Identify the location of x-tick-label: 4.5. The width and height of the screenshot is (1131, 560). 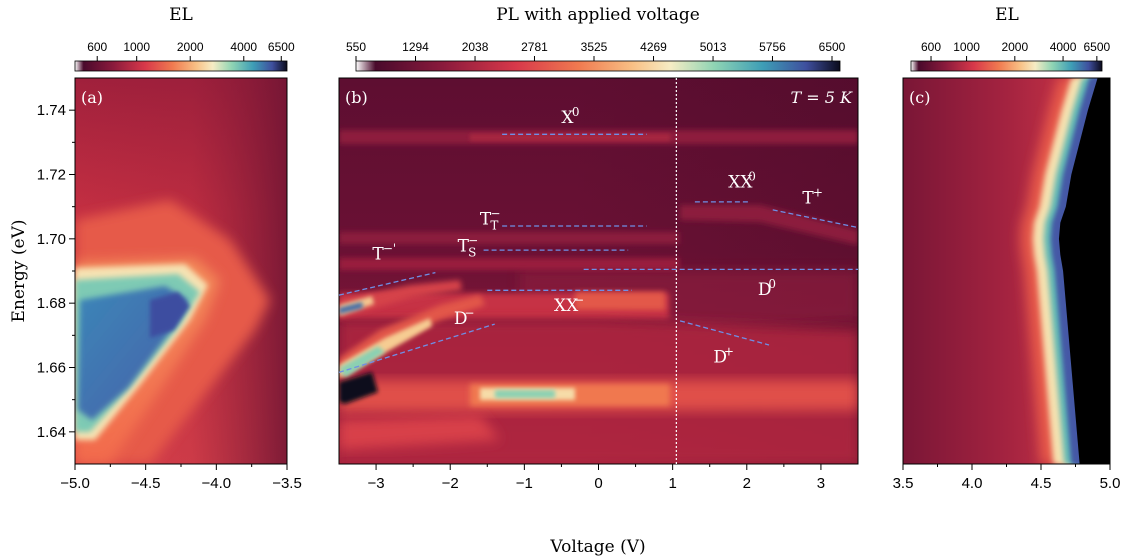
(1041, 483).